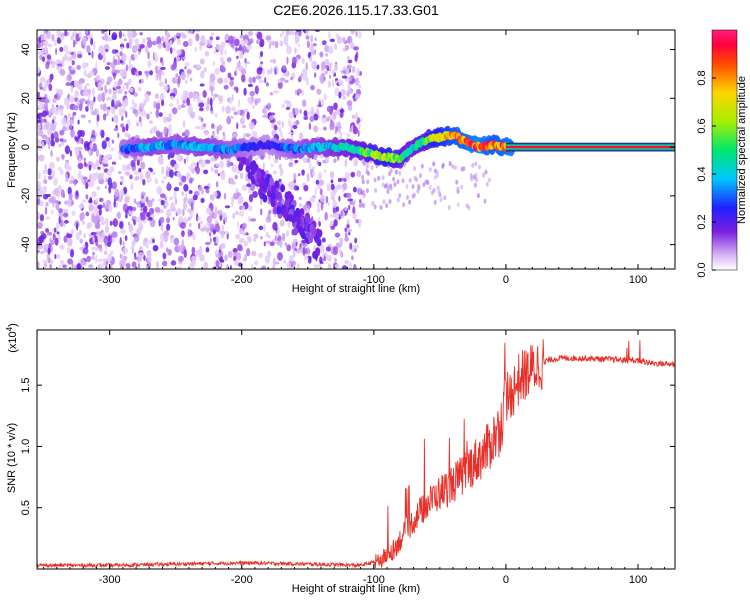 The image size is (750, 600). I want to click on colorbar-label: Normalized spectral amplitude, so click(742, 150).